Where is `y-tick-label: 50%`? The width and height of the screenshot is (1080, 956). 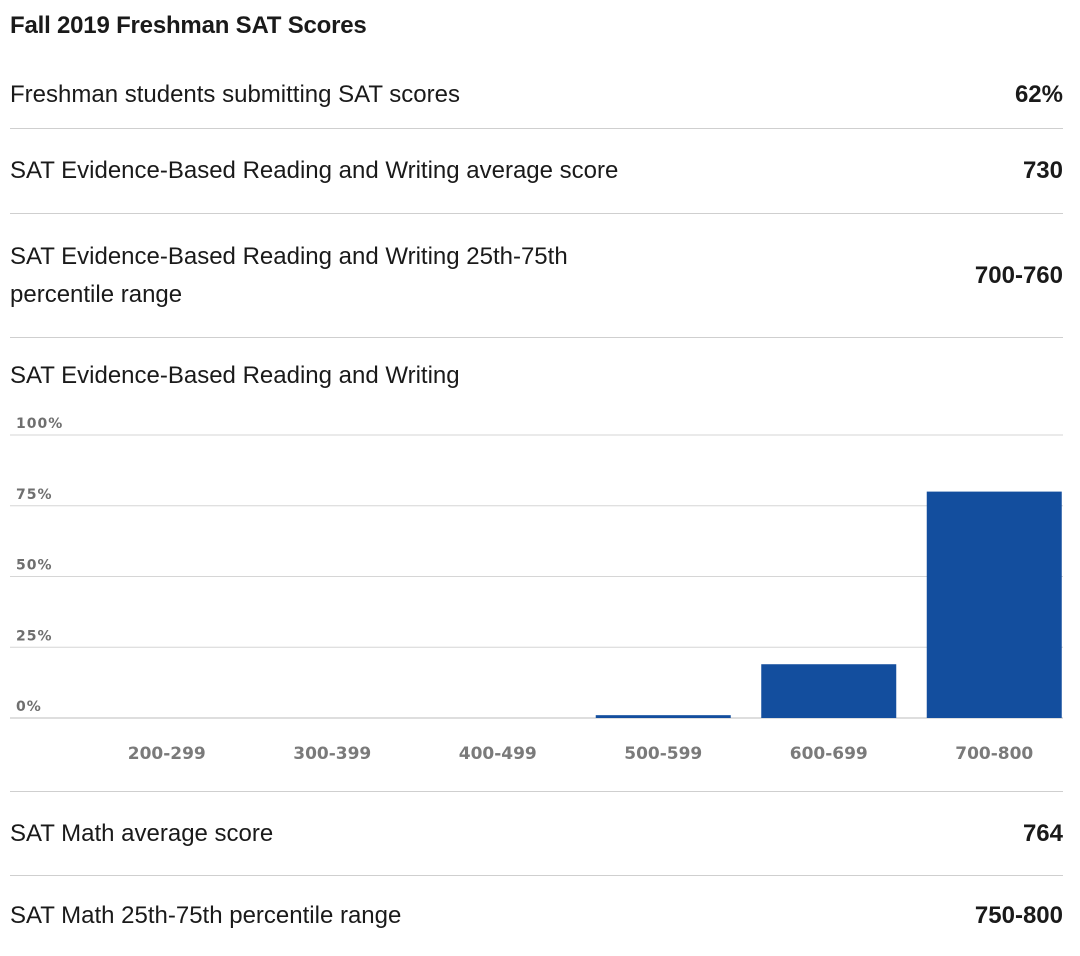 y-tick-label: 50% is located at coordinates (34, 566).